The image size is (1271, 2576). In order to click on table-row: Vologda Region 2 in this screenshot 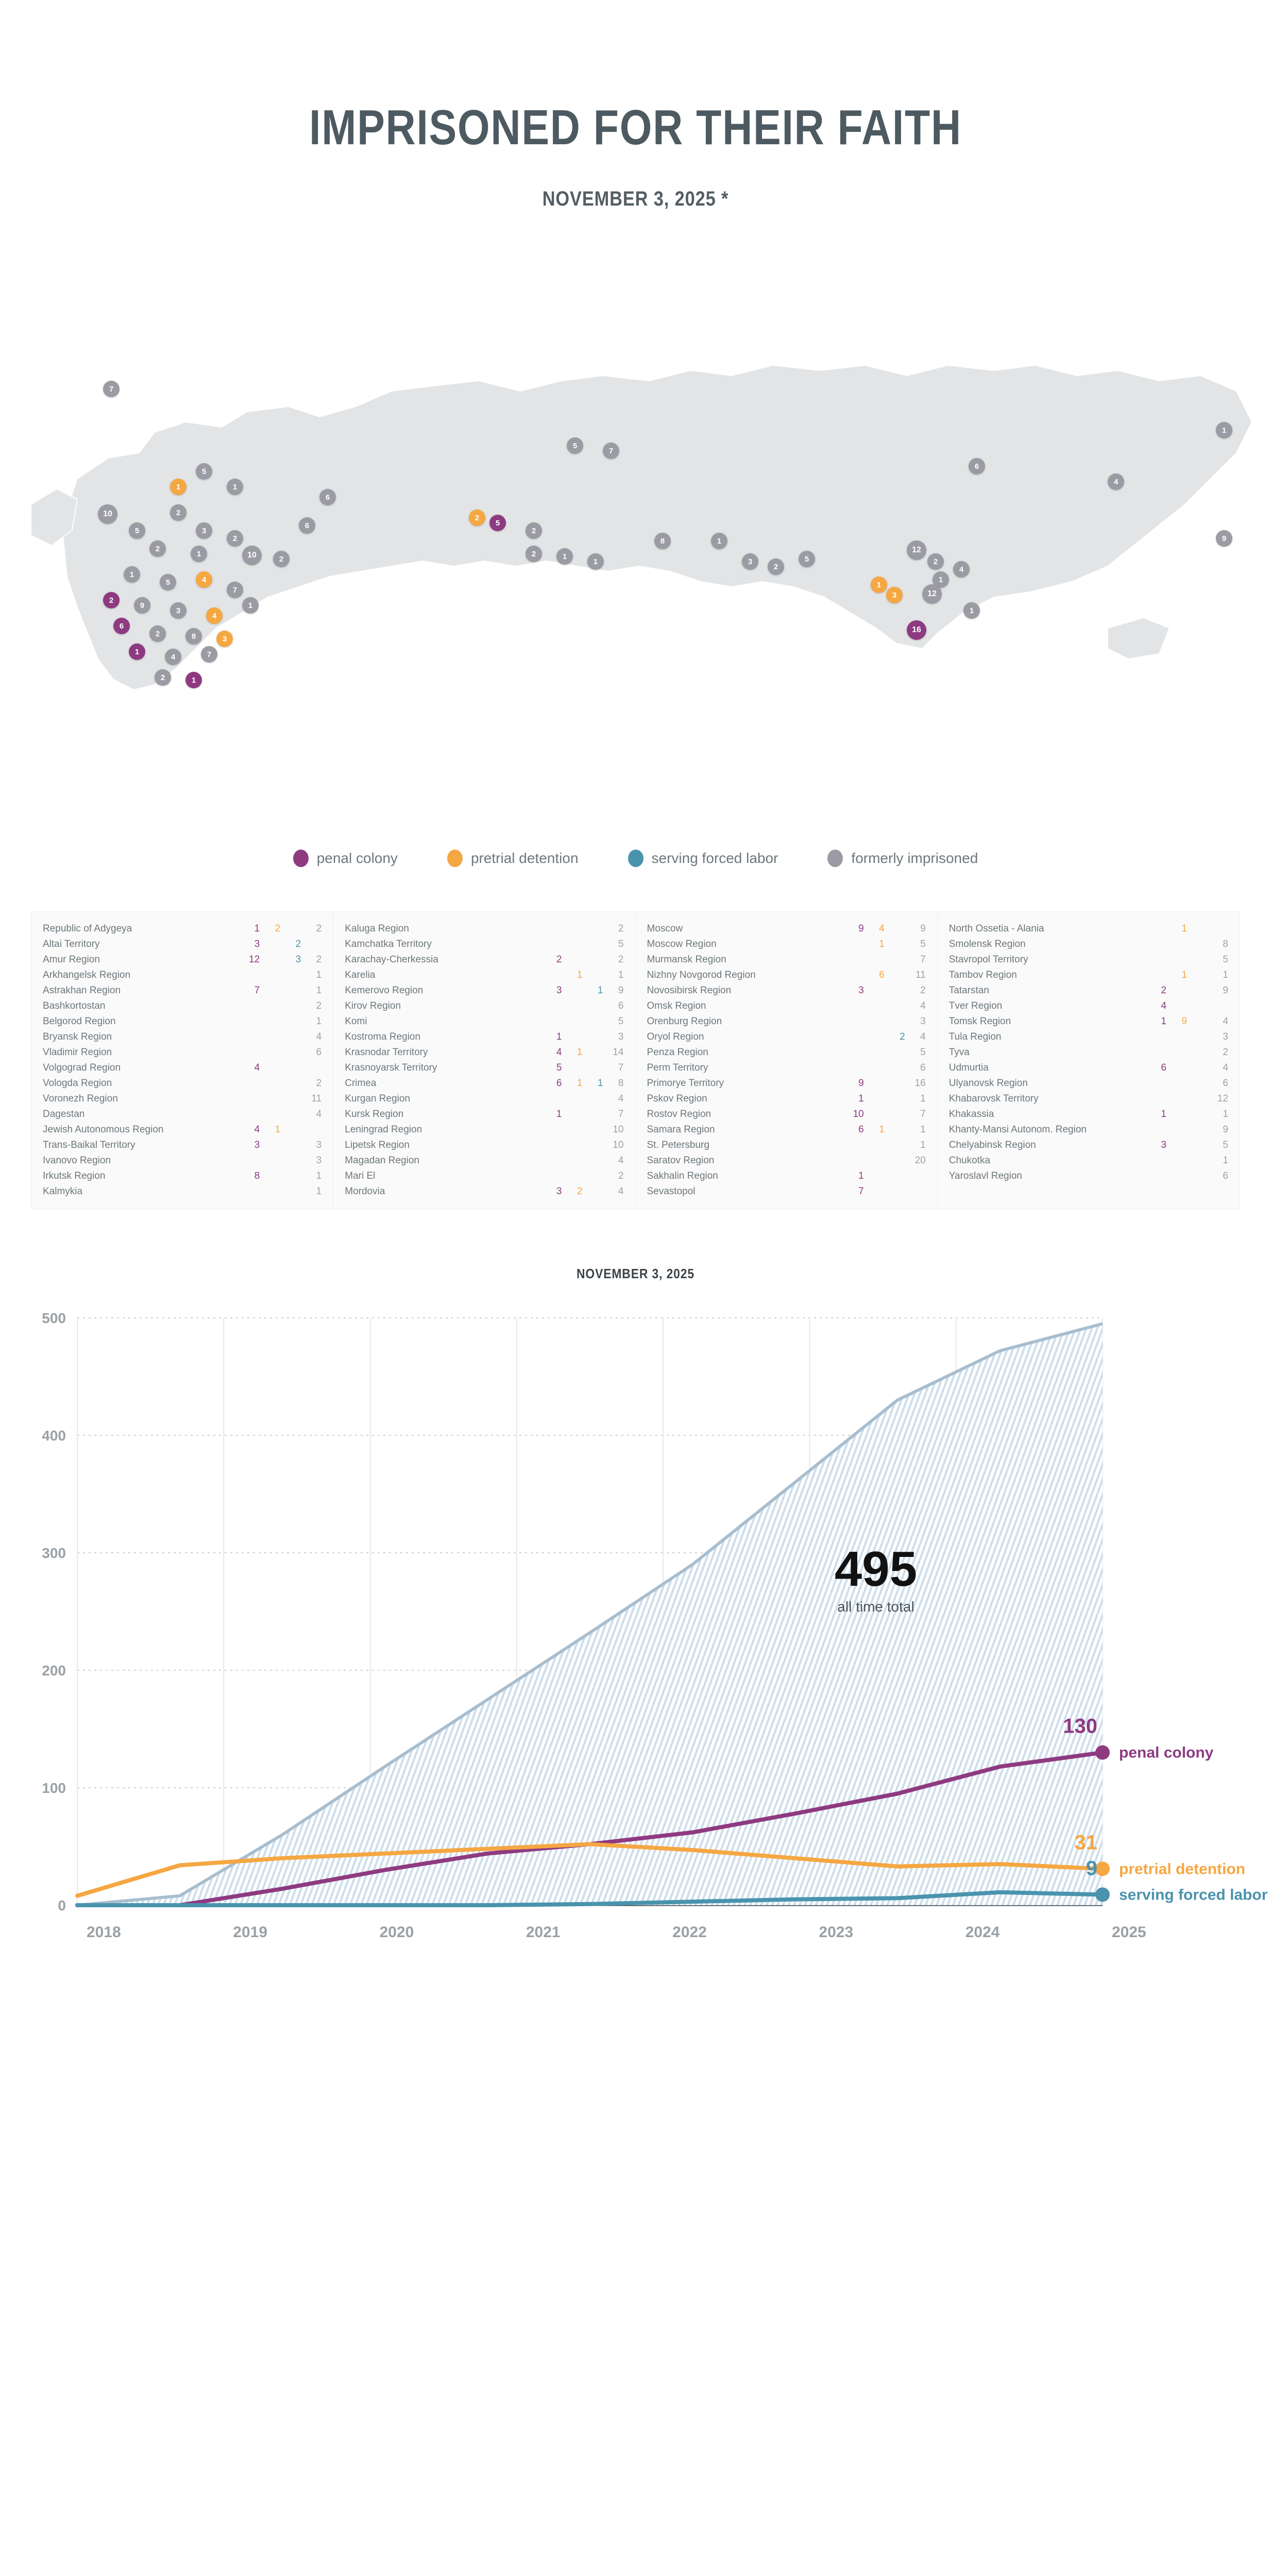, I will do `click(182, 1083)`.